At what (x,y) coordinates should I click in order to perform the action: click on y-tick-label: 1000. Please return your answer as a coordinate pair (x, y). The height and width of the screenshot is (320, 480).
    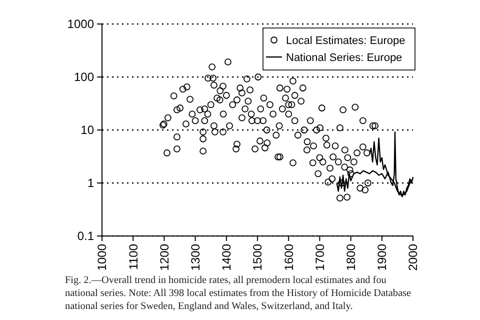
    Looking at the image, I should click on (80, 24).